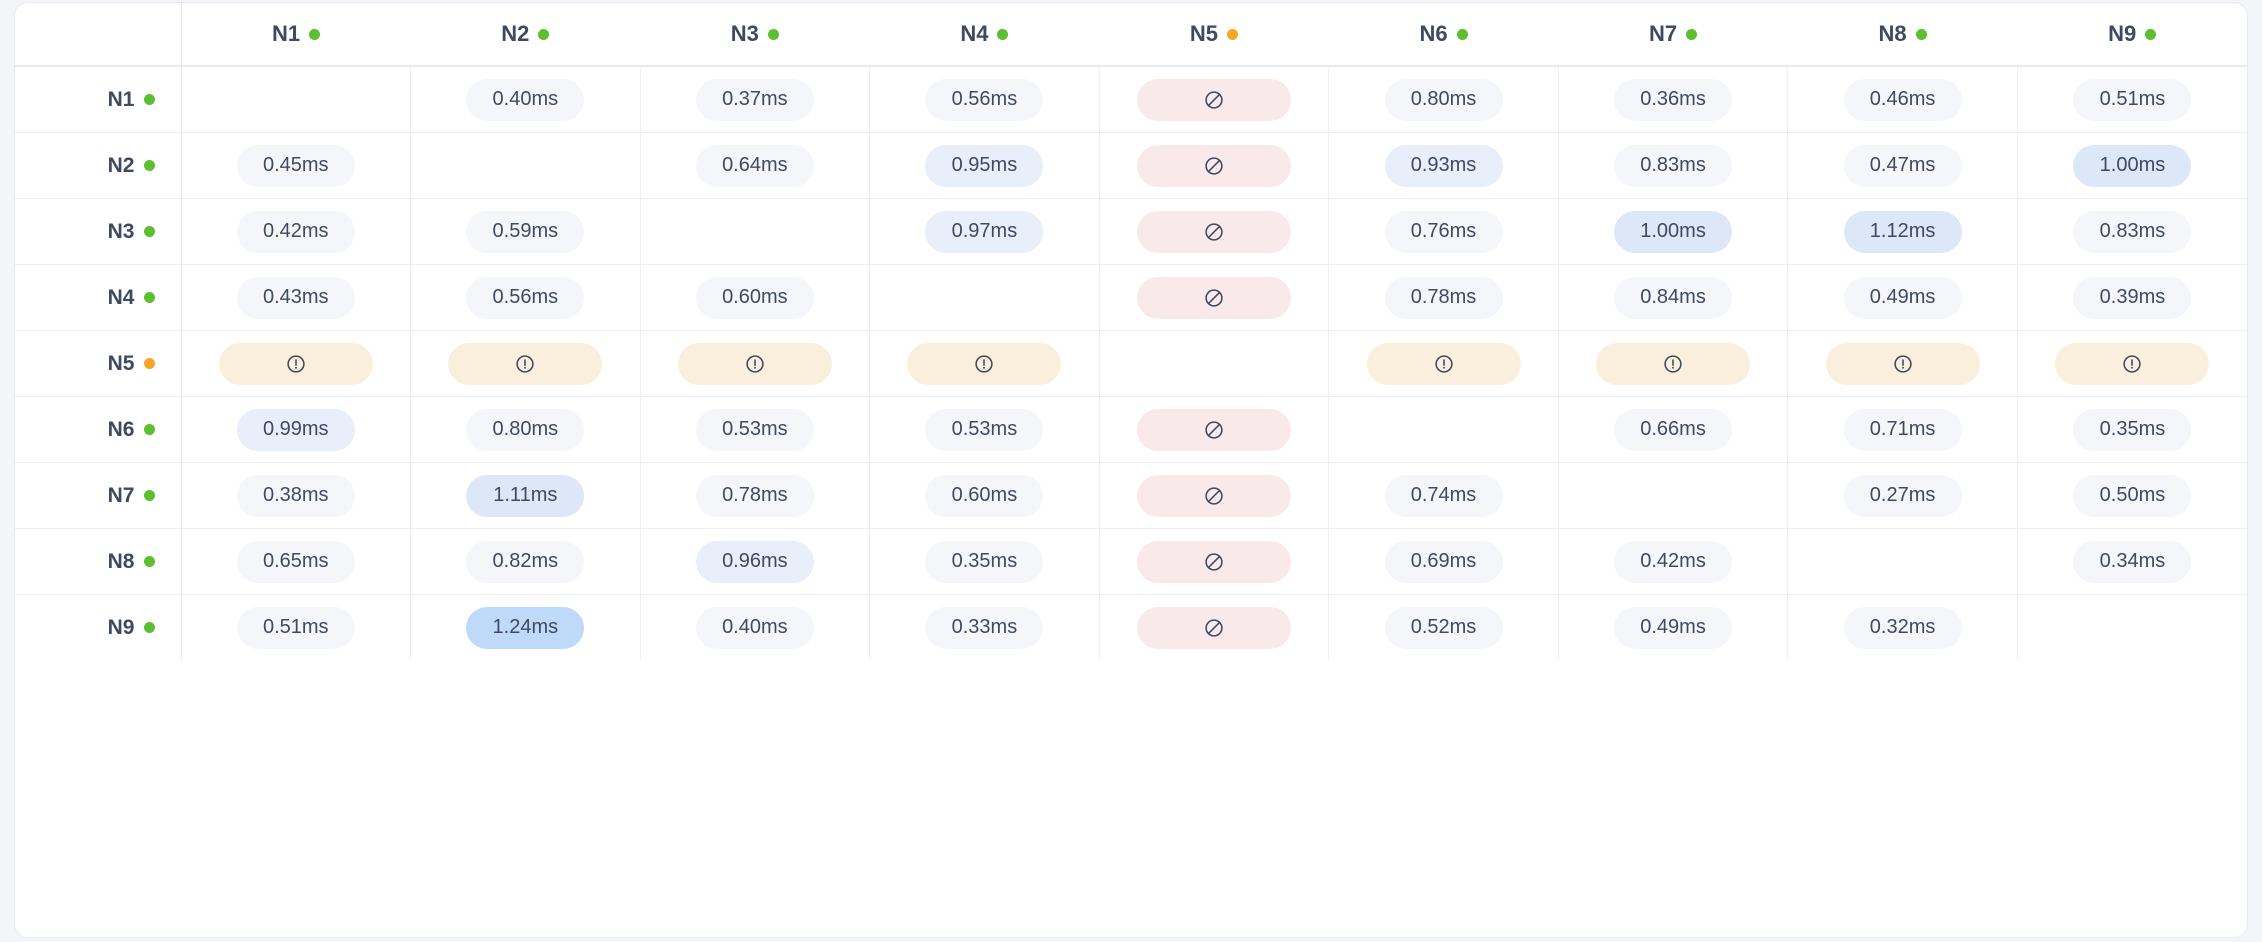 Image resolution: width=2262 pixels, height=942 pixels. Describe the element at coordinates (984, 627) in the screenshot. I see `matrix-cell-n9-n4: 0.33ms` at that location.